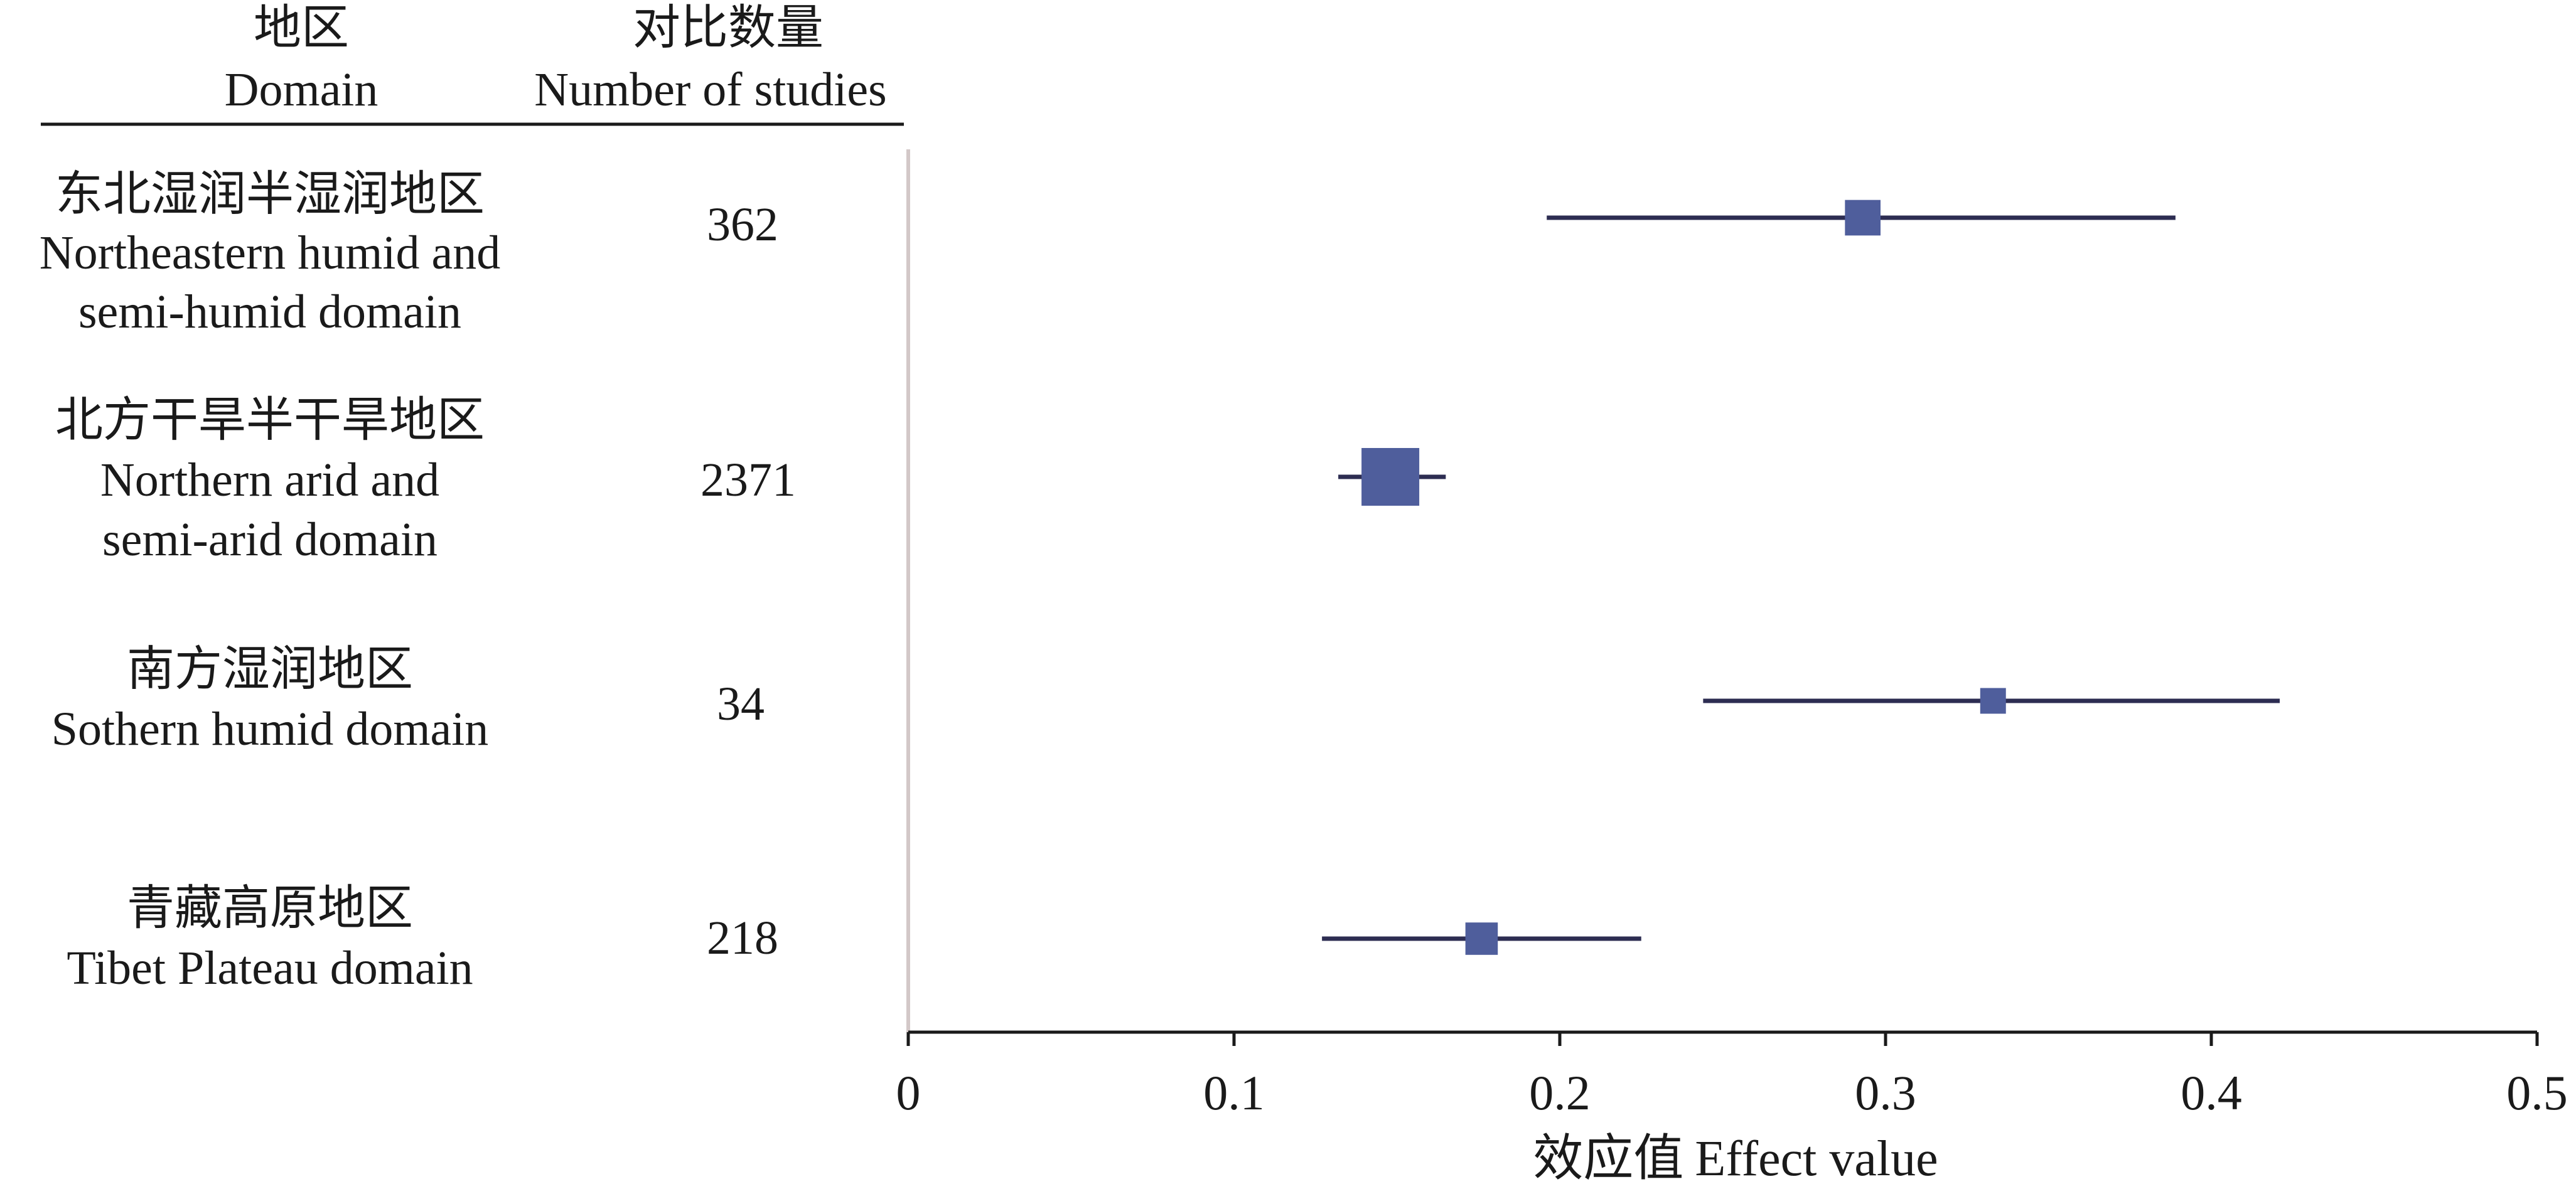 The width and height of the screenshot is (2576, 1184). What do you see at coordinates (1608, 1157) in the screenshot?
I see `x-axis-label-cn: 效应值` at bounding box center [1608, 1157].